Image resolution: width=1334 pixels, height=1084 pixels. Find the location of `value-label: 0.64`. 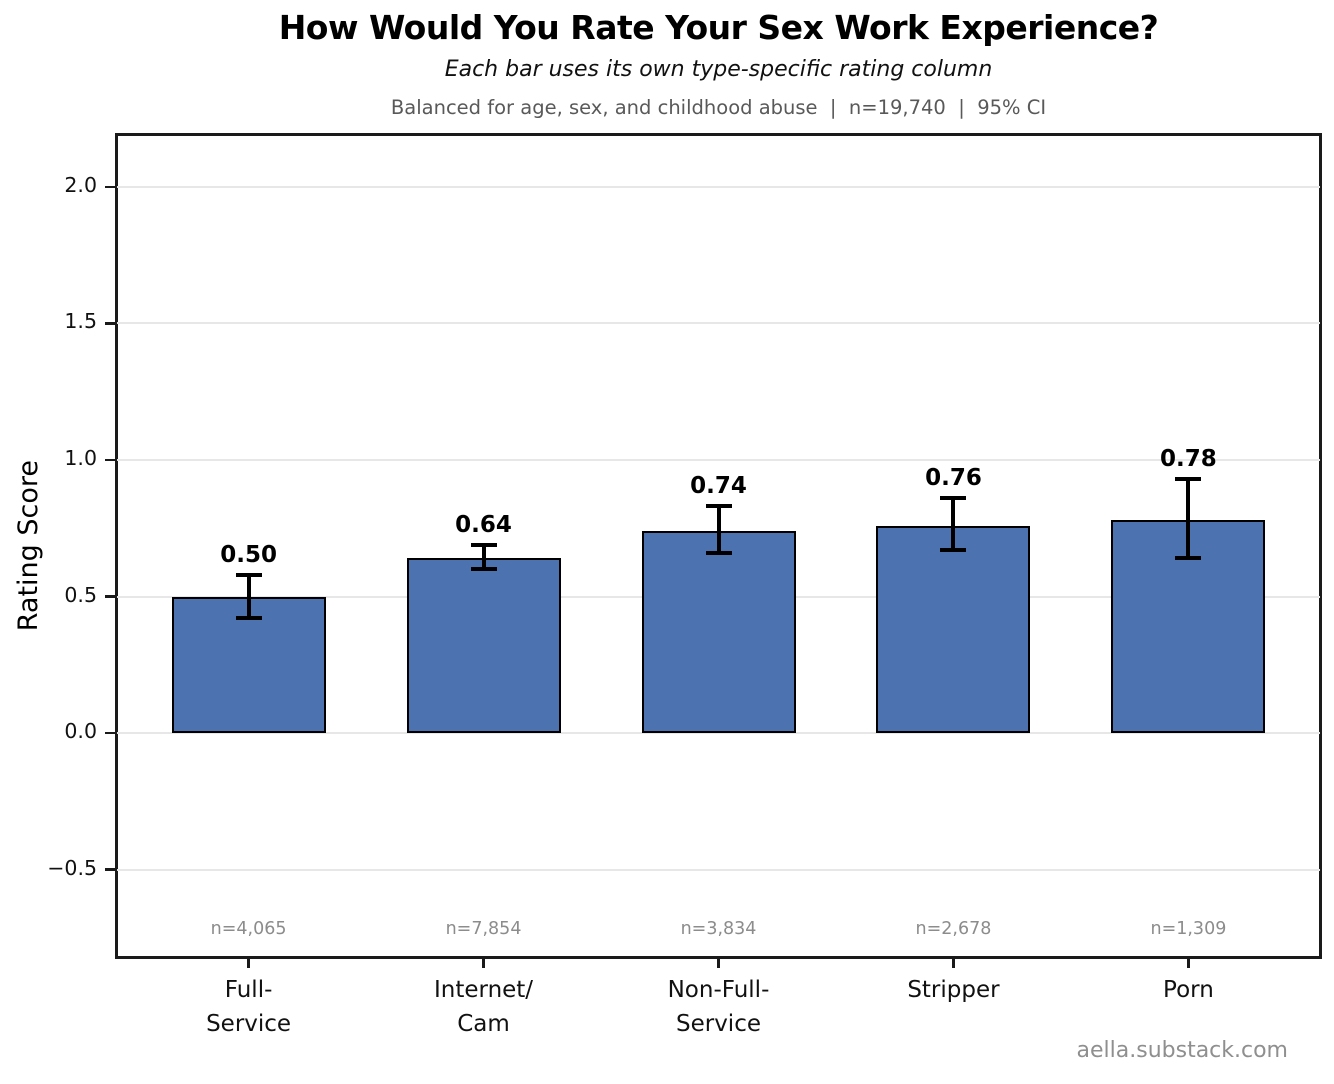

value-label: 0.64 is located at coordinates (483, 524).